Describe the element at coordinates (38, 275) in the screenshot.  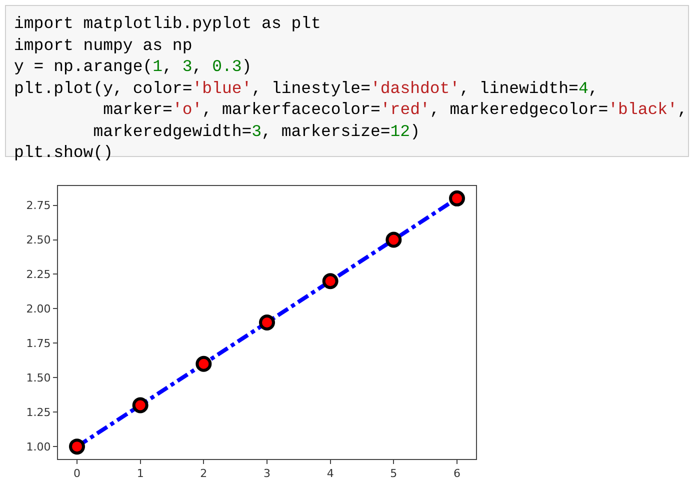
I see `y-tick-label: 2.25` at that location.